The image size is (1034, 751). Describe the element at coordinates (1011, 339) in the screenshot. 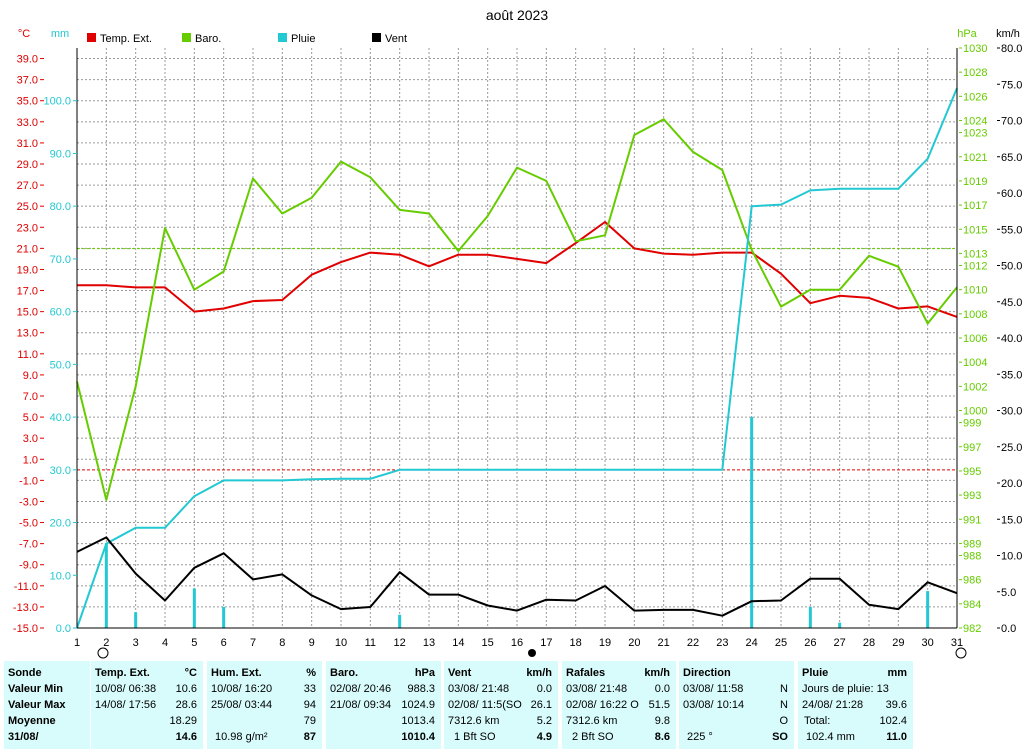

I see `tick-label: 40.0` at that location.